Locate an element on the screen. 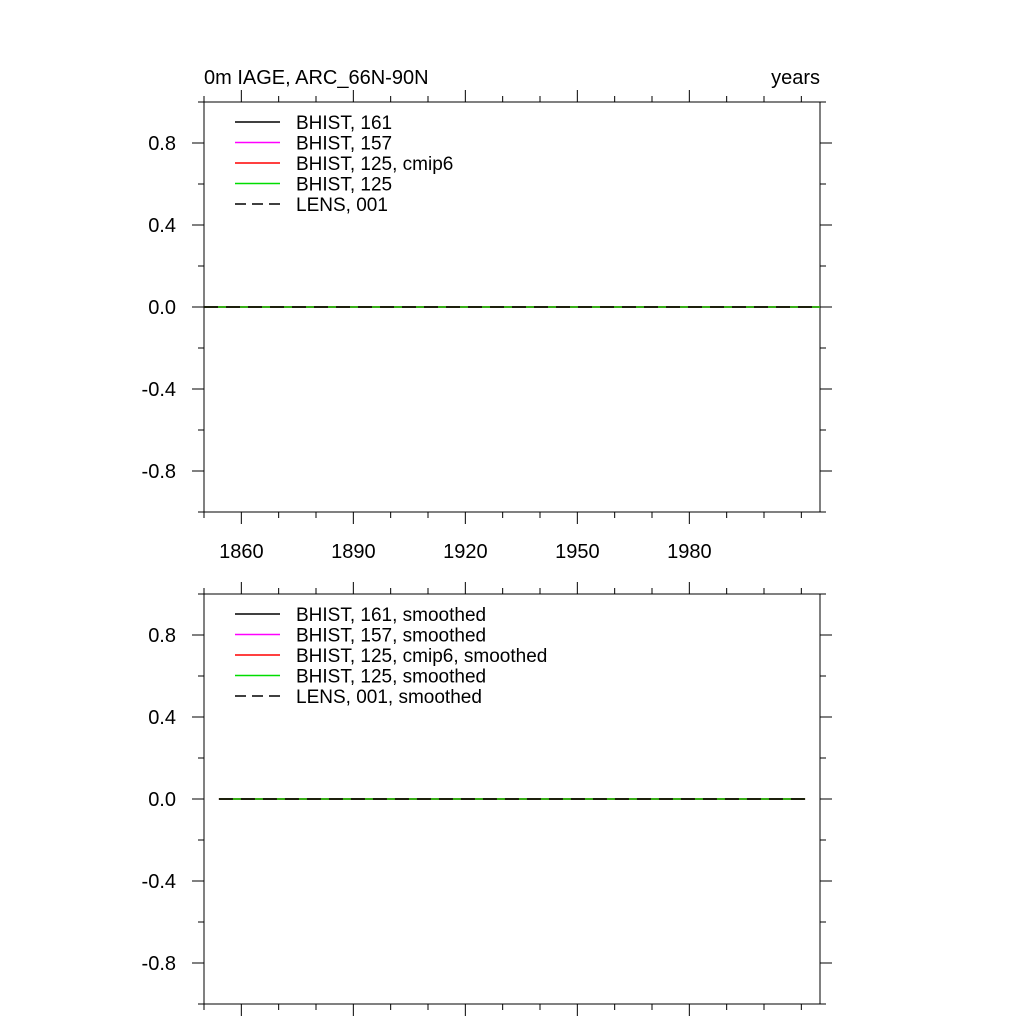  legend-label: BHIST, 161 is located at coordinates (344, 123).